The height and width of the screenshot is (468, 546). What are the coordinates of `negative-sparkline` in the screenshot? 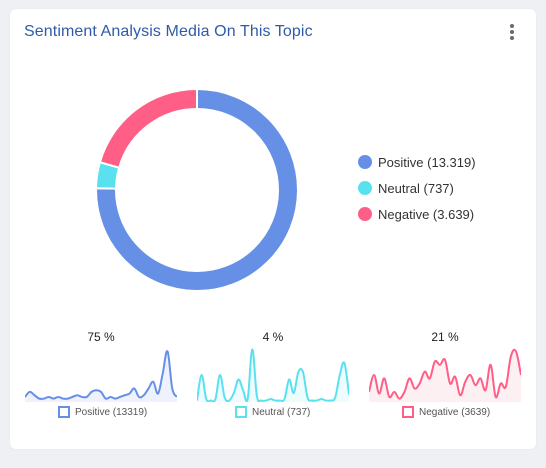 It's located at (445, 375).